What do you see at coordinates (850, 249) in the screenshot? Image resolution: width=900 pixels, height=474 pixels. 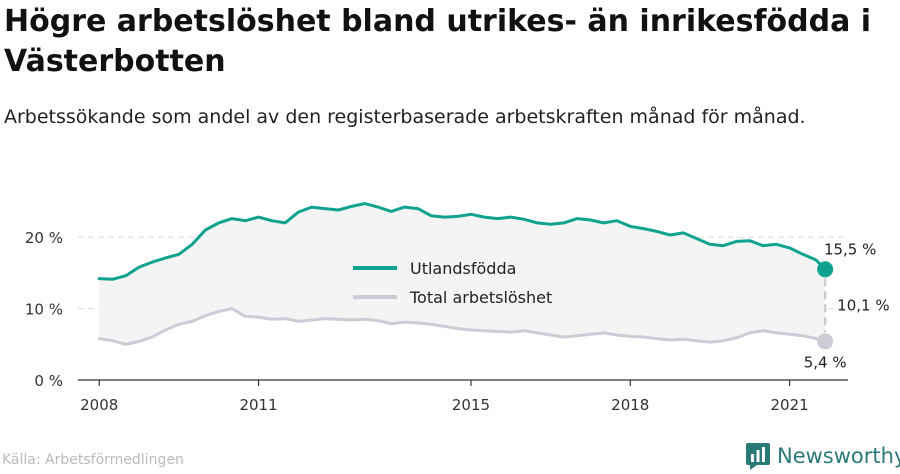 I see `end-label-utlandsfodda: 15,5 %` at bounding box center [850, 249].